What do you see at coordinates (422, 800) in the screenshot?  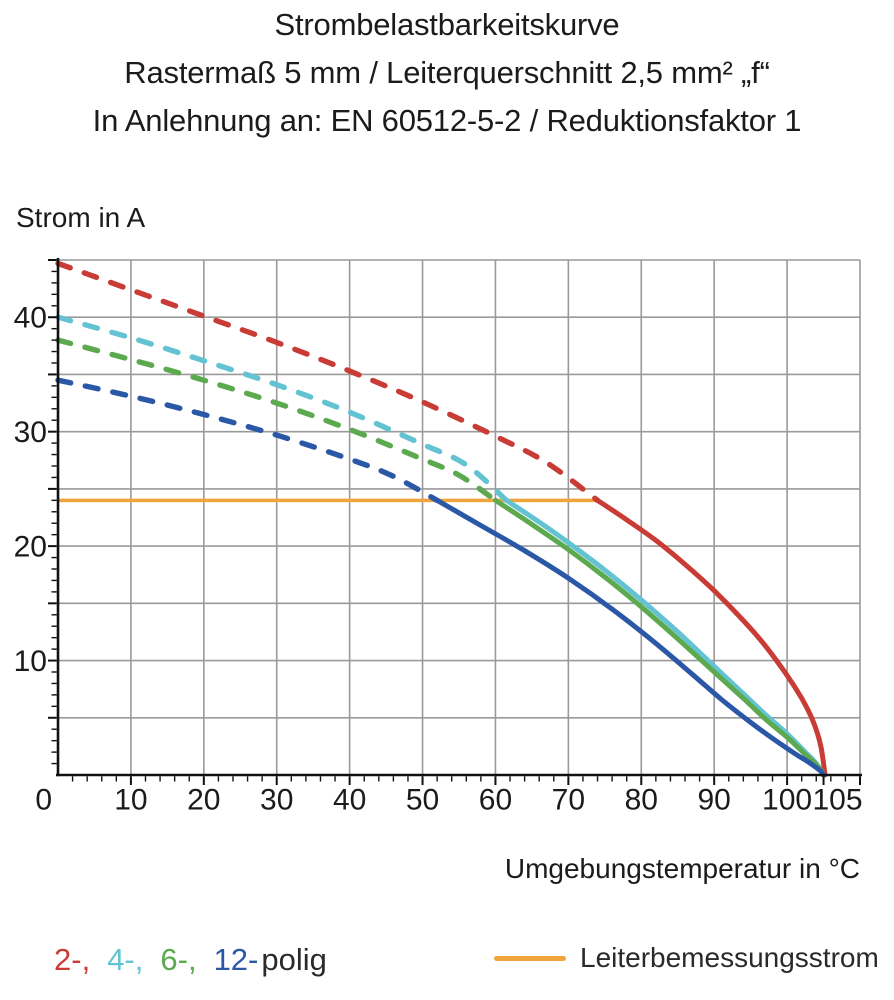 I see `x-tick-label-50: 50` at bounding box center [422, 800].